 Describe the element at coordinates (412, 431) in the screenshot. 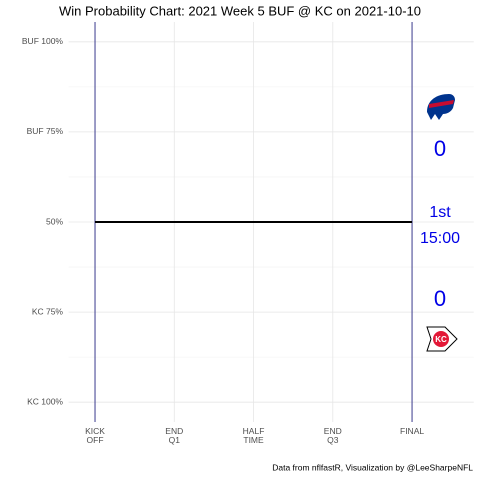

I see `x-tick-label: FINAL` at that location.